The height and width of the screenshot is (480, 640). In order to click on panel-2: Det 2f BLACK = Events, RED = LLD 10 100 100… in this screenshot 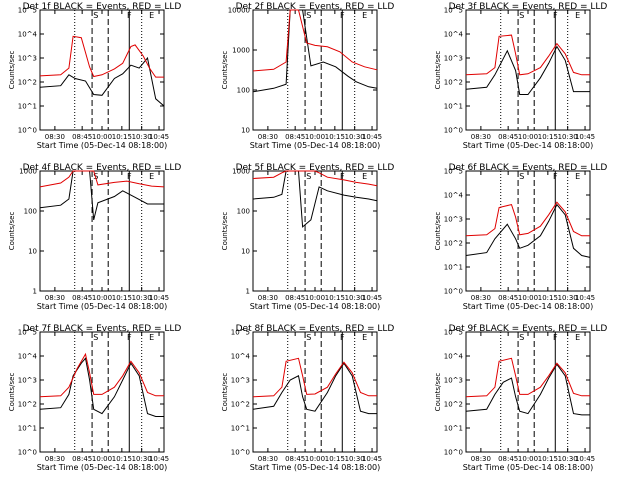, I will do `click(307, 76)`.